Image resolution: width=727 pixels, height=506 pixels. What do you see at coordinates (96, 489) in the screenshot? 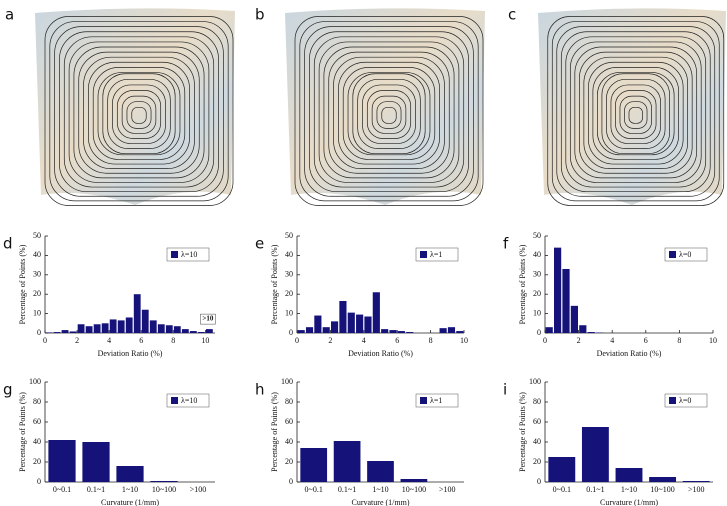
I see `x-tick-label: 0.1~1` at bounding box center [96, 489].